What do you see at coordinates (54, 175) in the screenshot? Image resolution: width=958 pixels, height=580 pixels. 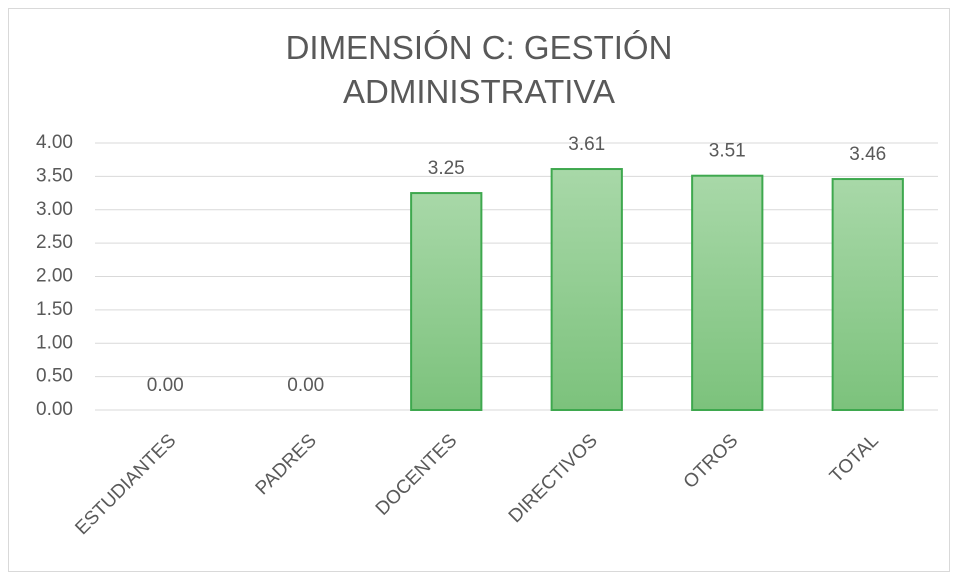 I see `y-tick-label: 3.50` at bounding box center [54, 175].